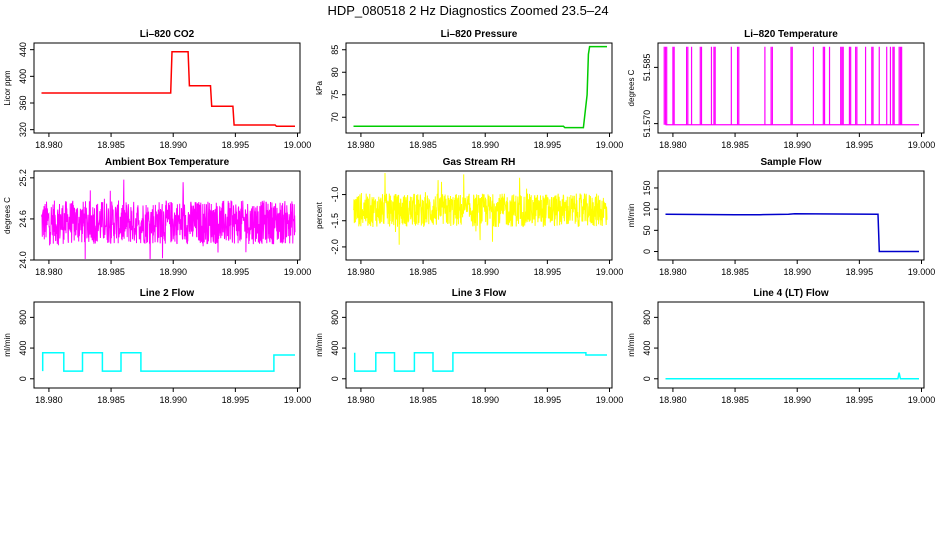 The width and height of the screenshot is (936, 540). What do you see at coordinates (167, 34) in the screenshot?
I see `chart-title: Li–820 CO2` at bounding box center [167, 34].